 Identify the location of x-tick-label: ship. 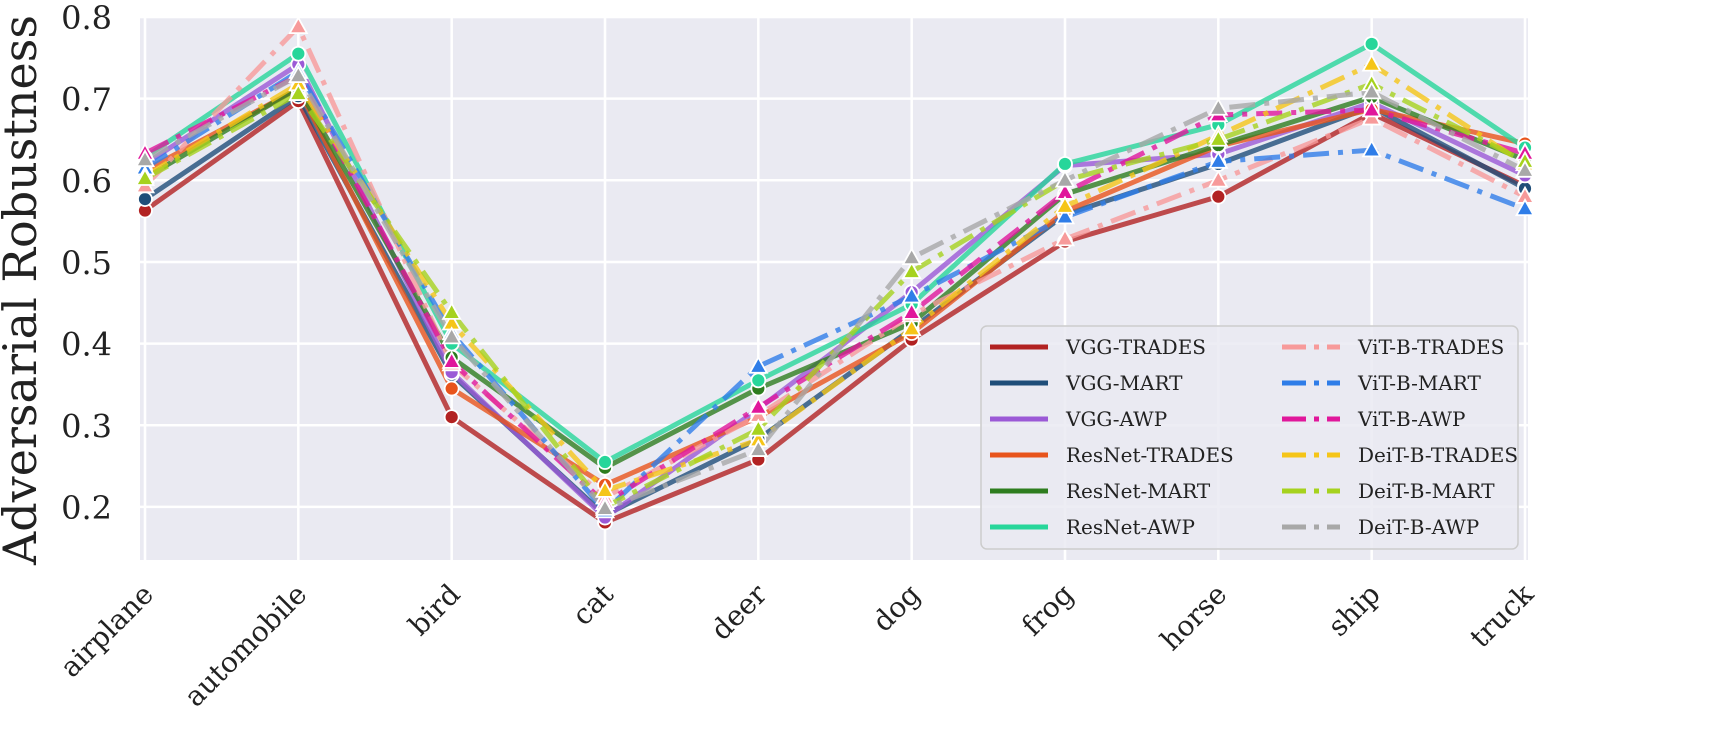
(1353, 610).